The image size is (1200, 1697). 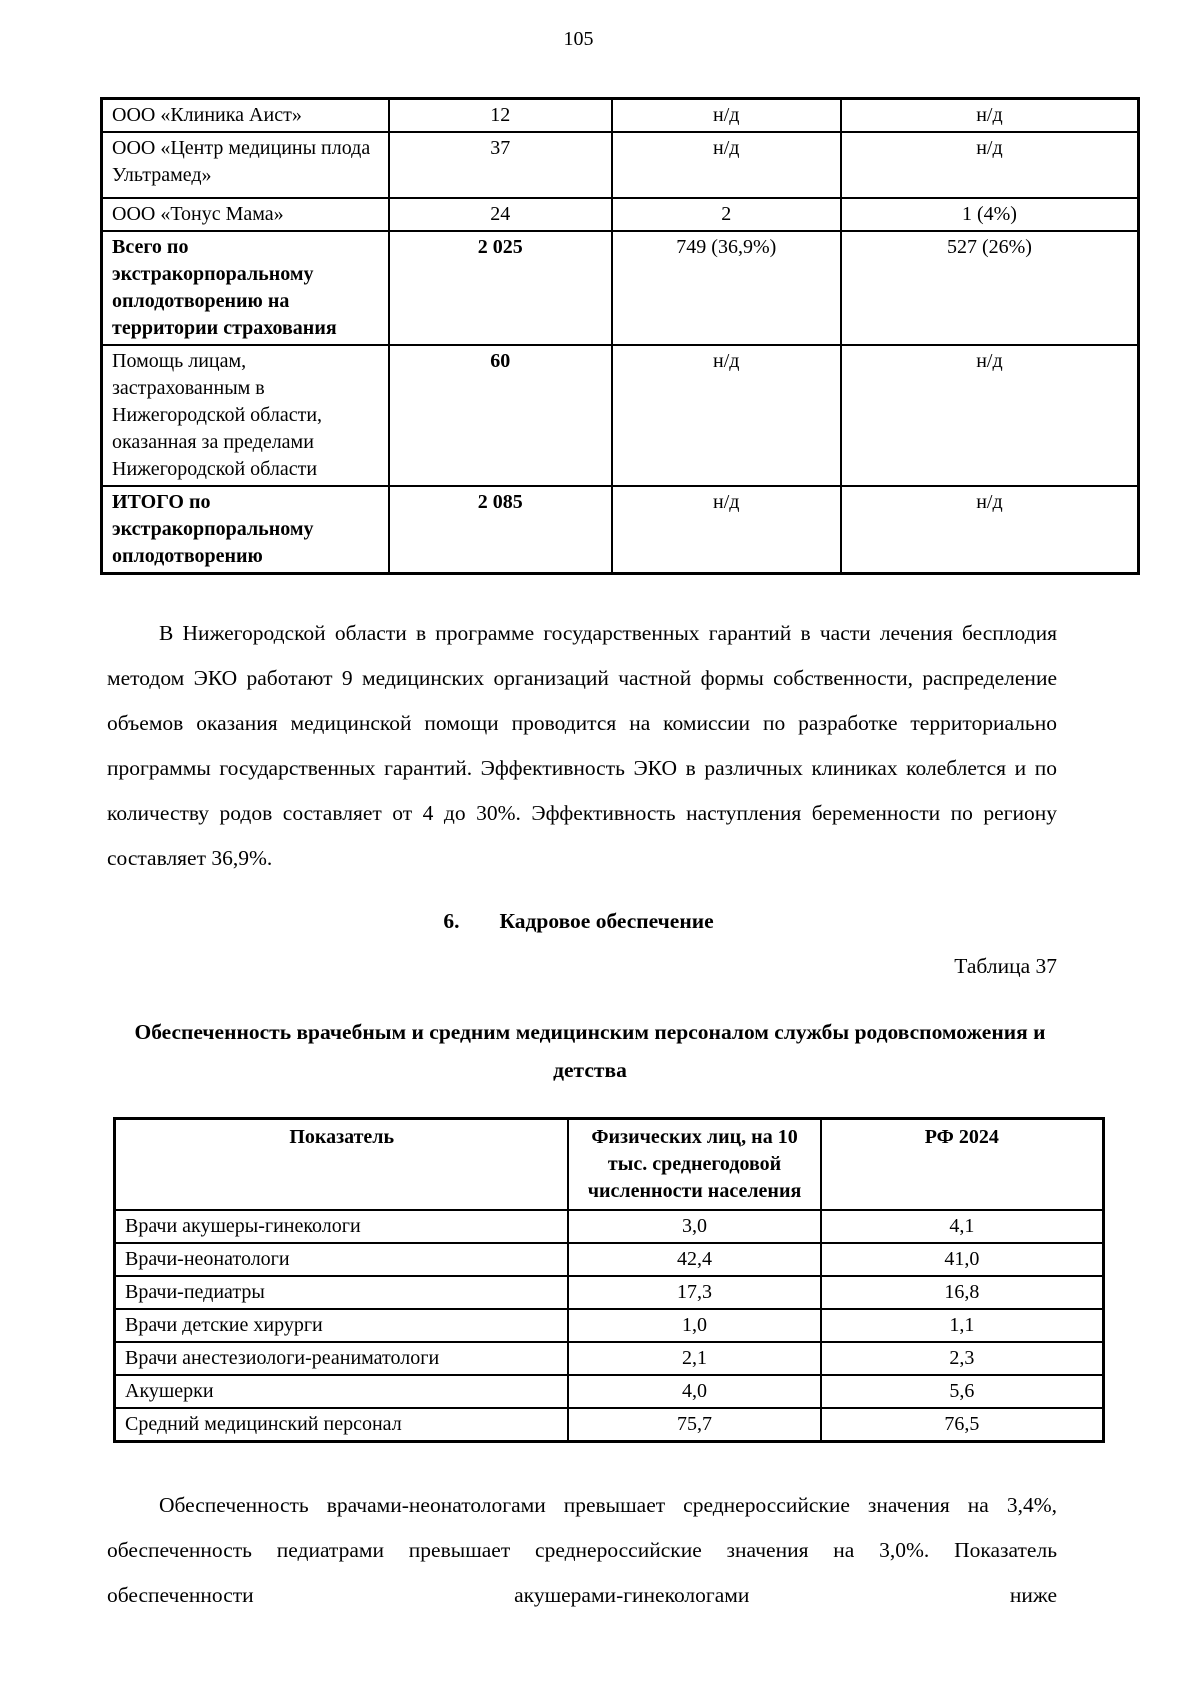 I want to click on value-cell: 749 (36,9%), so click(x=726, y=288).